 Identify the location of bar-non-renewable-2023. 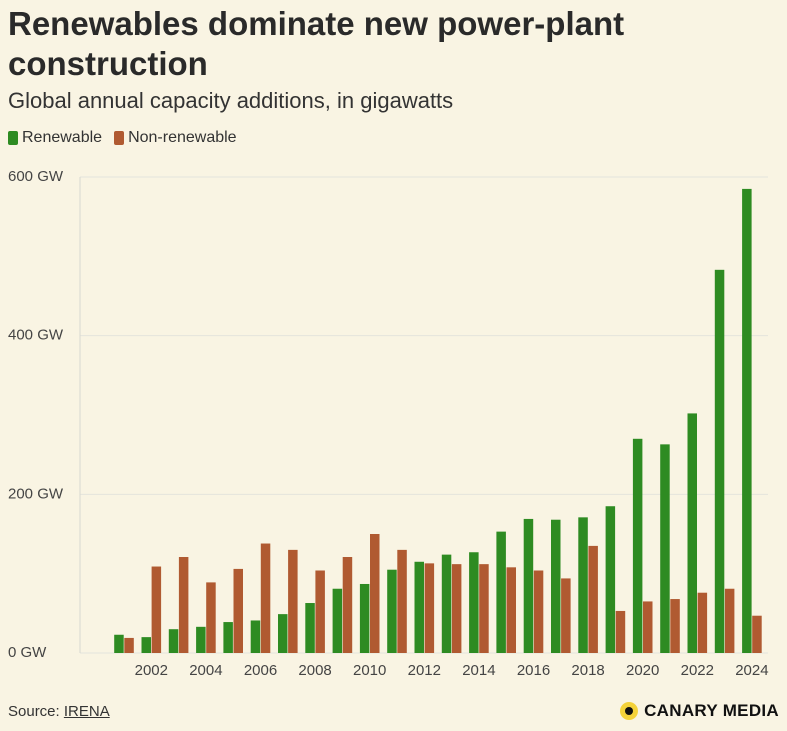
(729, 620).